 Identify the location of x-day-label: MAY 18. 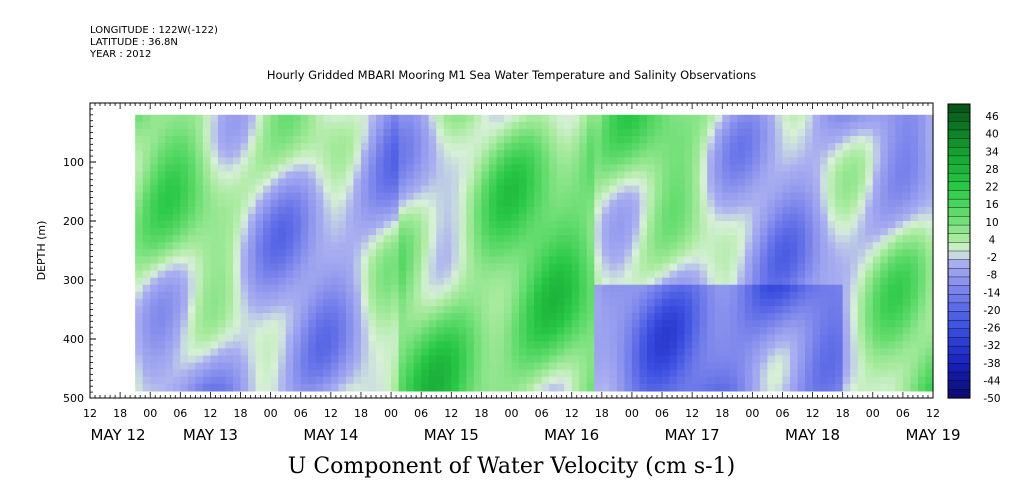
(812, 435).